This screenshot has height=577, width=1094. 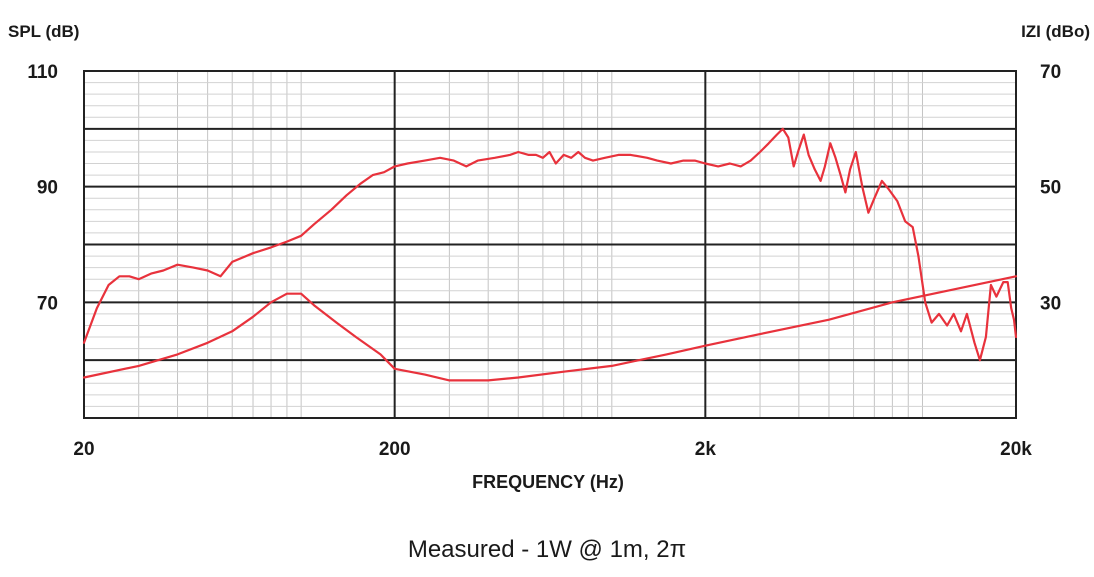 What do you see at coordinates (1050, 188) in the screenshot?
I see `y-right-tick-label: 50` at bounding box center [1050, 188].